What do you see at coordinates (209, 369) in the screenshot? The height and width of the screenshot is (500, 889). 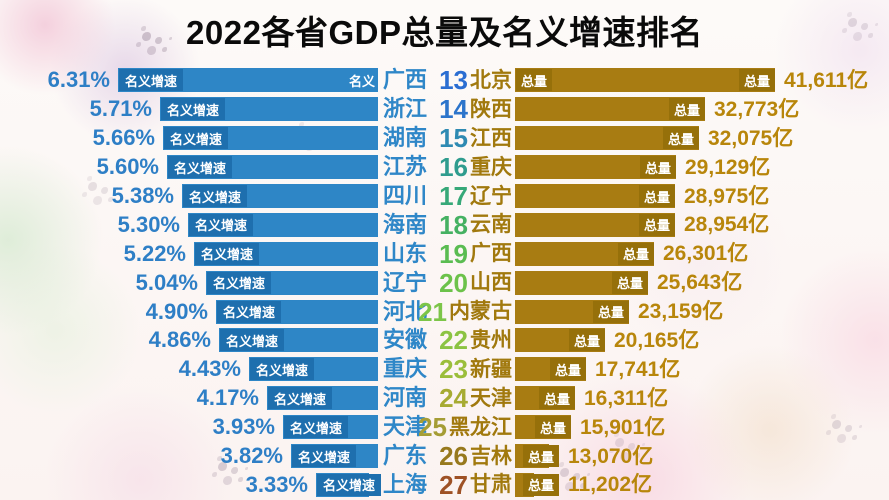 I see `growth-value-label: 4.43%` at bounding box center [209, 369].